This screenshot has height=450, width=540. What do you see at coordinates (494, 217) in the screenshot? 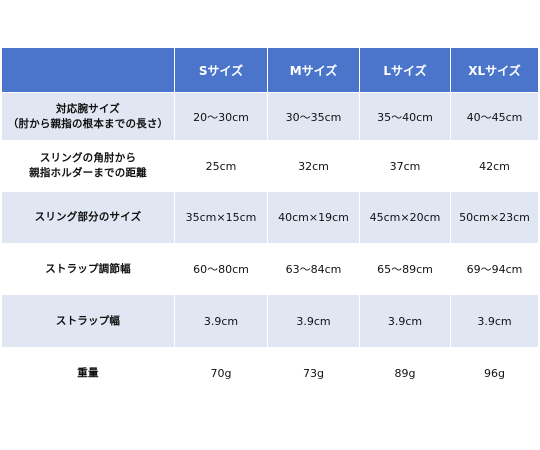
I see `table-cell: 50cm×23cm` at bounding box center [494, 217].